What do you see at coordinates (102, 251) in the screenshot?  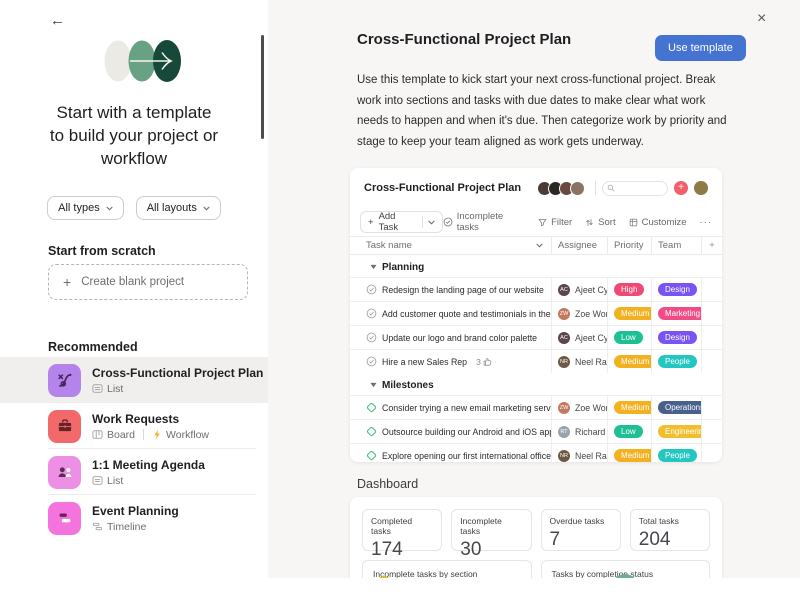 I see `start-from-scratch-heading: Start from scratch` at bounding box center [102, 251].